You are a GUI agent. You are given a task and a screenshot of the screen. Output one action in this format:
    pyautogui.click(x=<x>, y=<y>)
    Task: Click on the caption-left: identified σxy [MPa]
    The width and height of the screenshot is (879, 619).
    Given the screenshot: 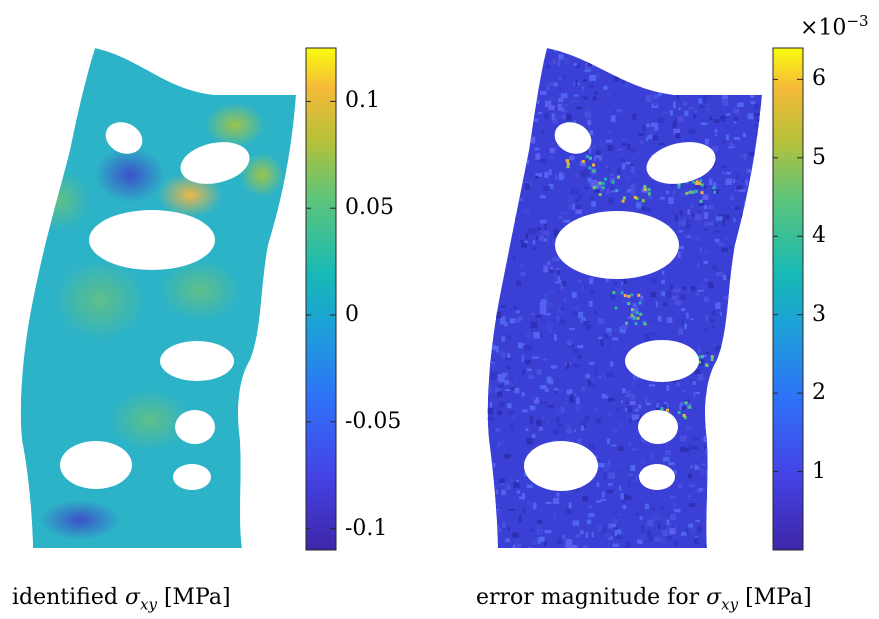 What is the action you would take?
    pyautogui.click(x=121, y=599)
    